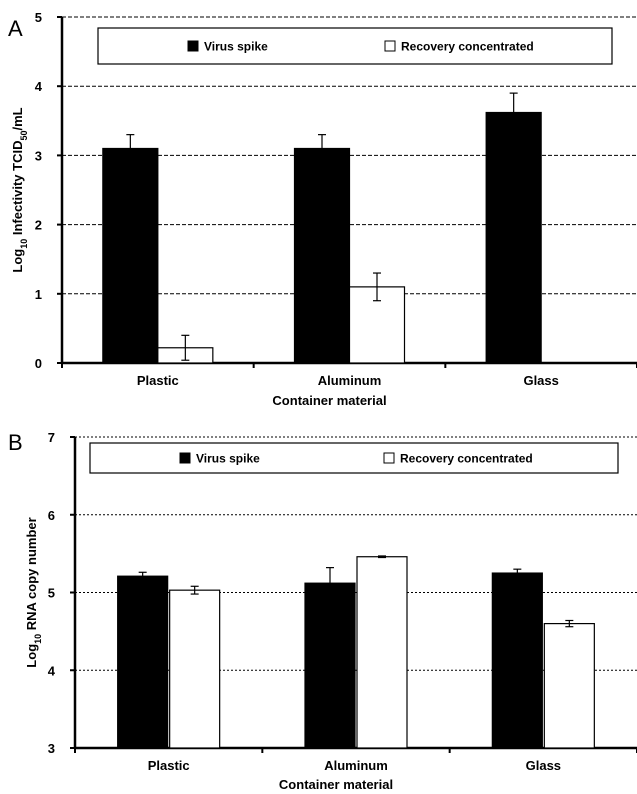 This screenshot has height=794, width=637. I want to click on bar-recovery-concentrated-aluminum, so click(382, 652).